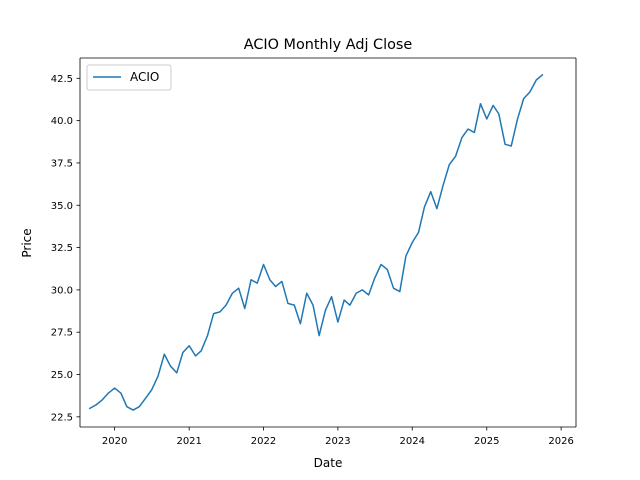  Describe the element at coordinates (62, 290) in the screenshot. I see `y-tick-label: 30.0` at that location.